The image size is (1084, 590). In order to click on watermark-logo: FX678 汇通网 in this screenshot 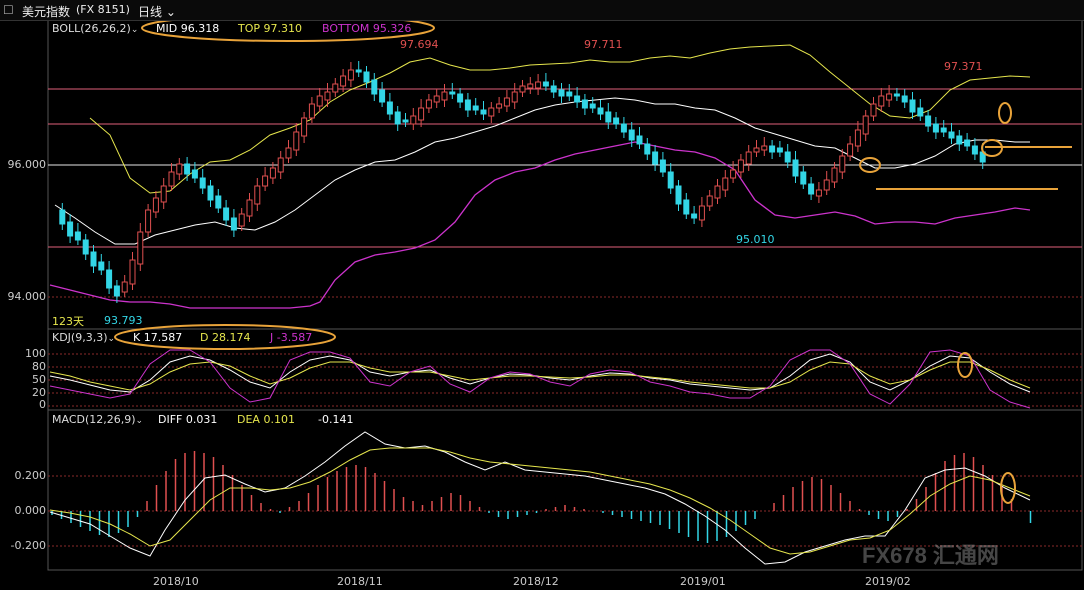, I will do `click(930, 555)`.